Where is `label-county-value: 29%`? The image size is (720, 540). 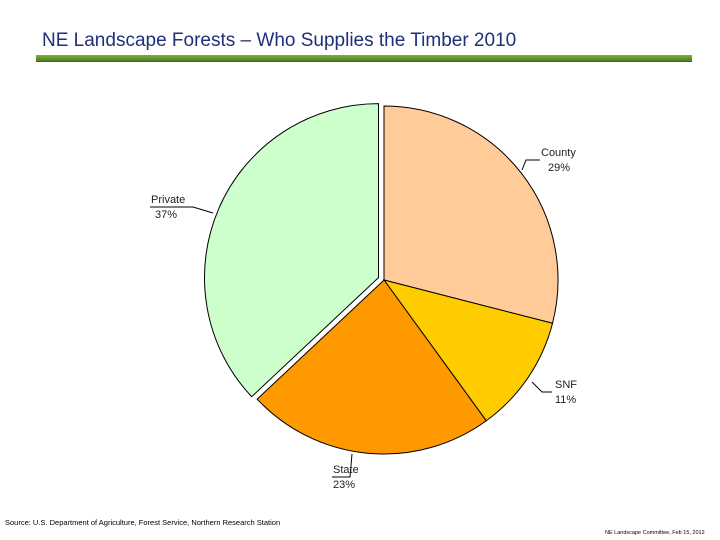 label-county-value: 29% is located at coordinates (559, 168).